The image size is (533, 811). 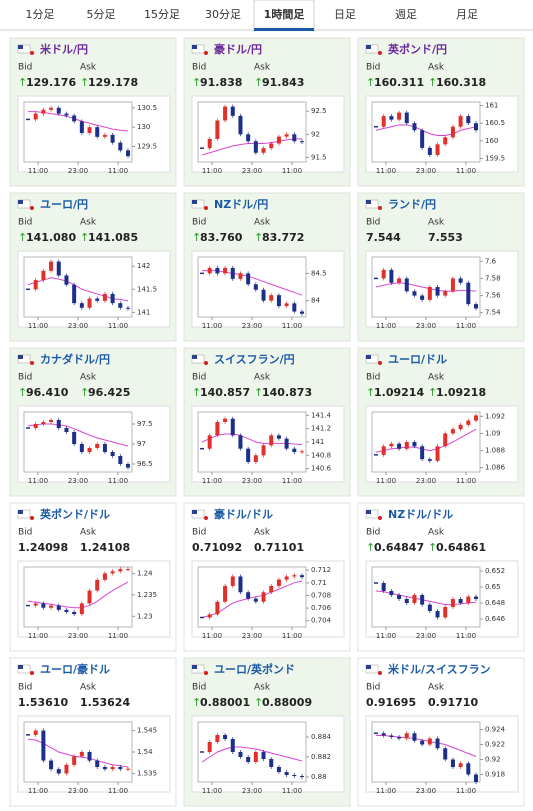 What do you see at coordinates (78, 481) in the screenshot?
I see `x-tick-label: 23:00` at bounding box center [78, 481].